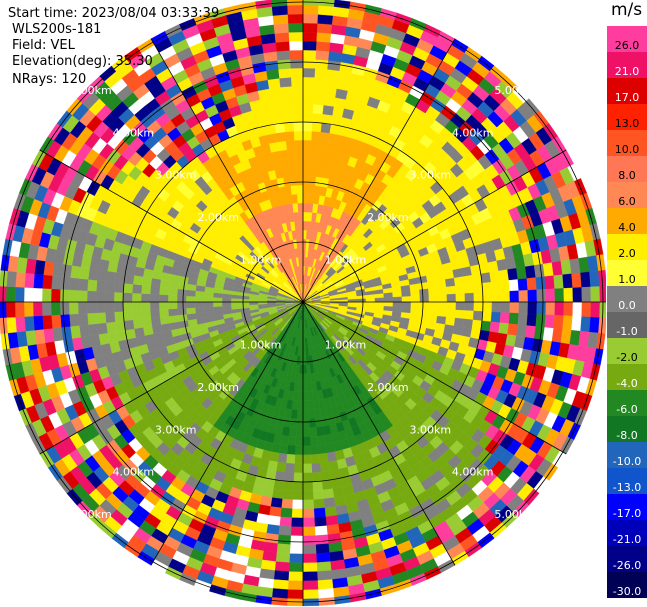  Describe the element at coordinates (261, 260) in the screenshot. I see `ring-label: 1.00km` at that location.